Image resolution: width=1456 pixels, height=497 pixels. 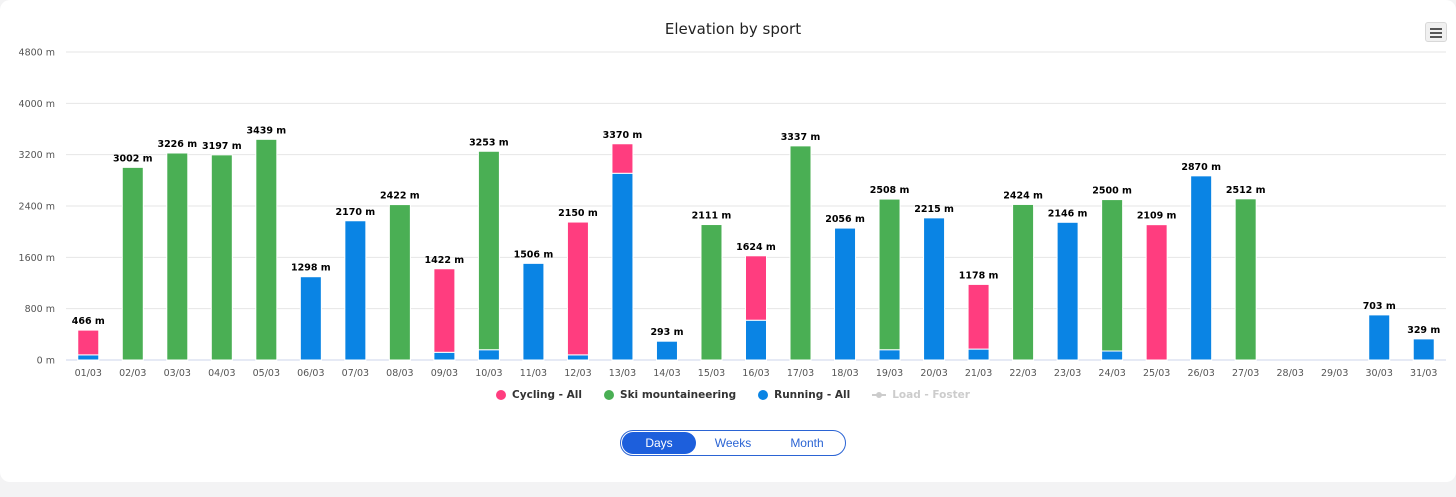 I want to click on period-weeks-button: Weeks, so click(x=733, y=443).